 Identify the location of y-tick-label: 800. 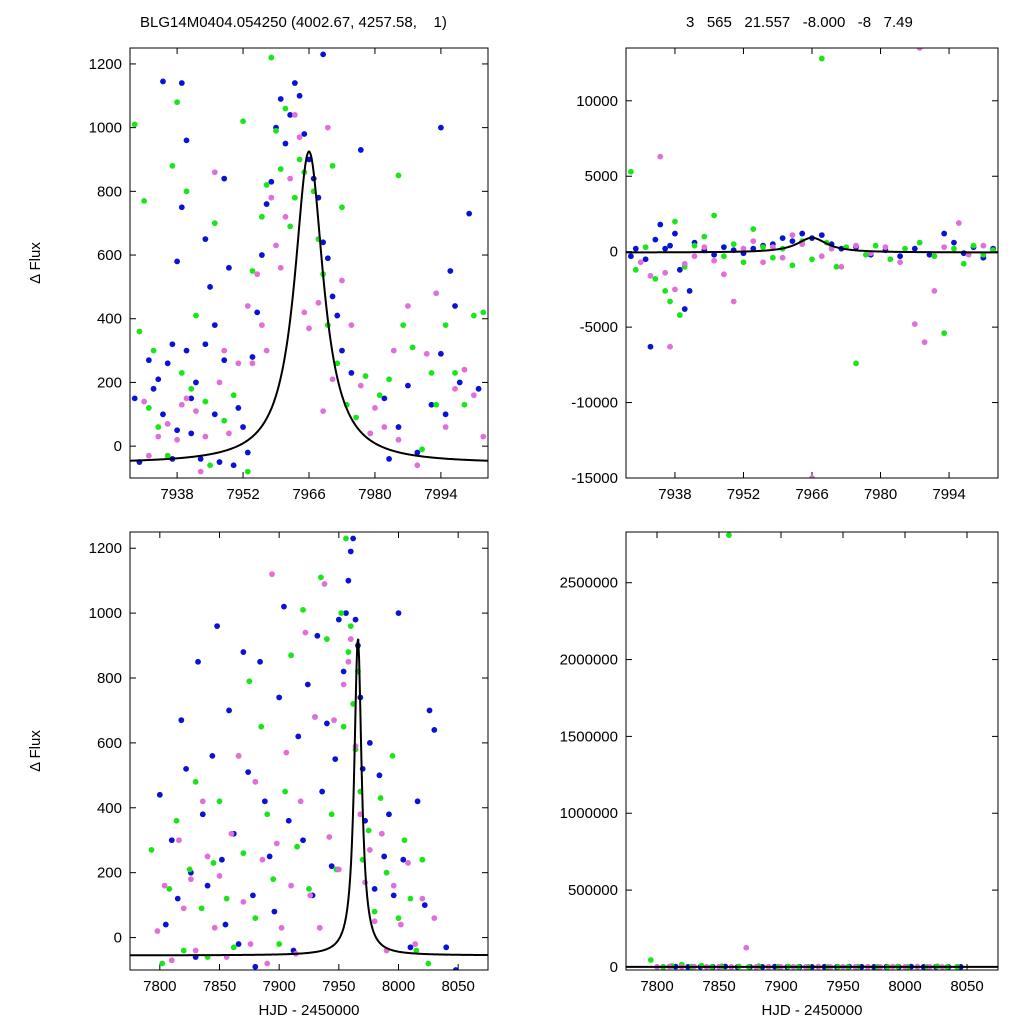
(109, 191).